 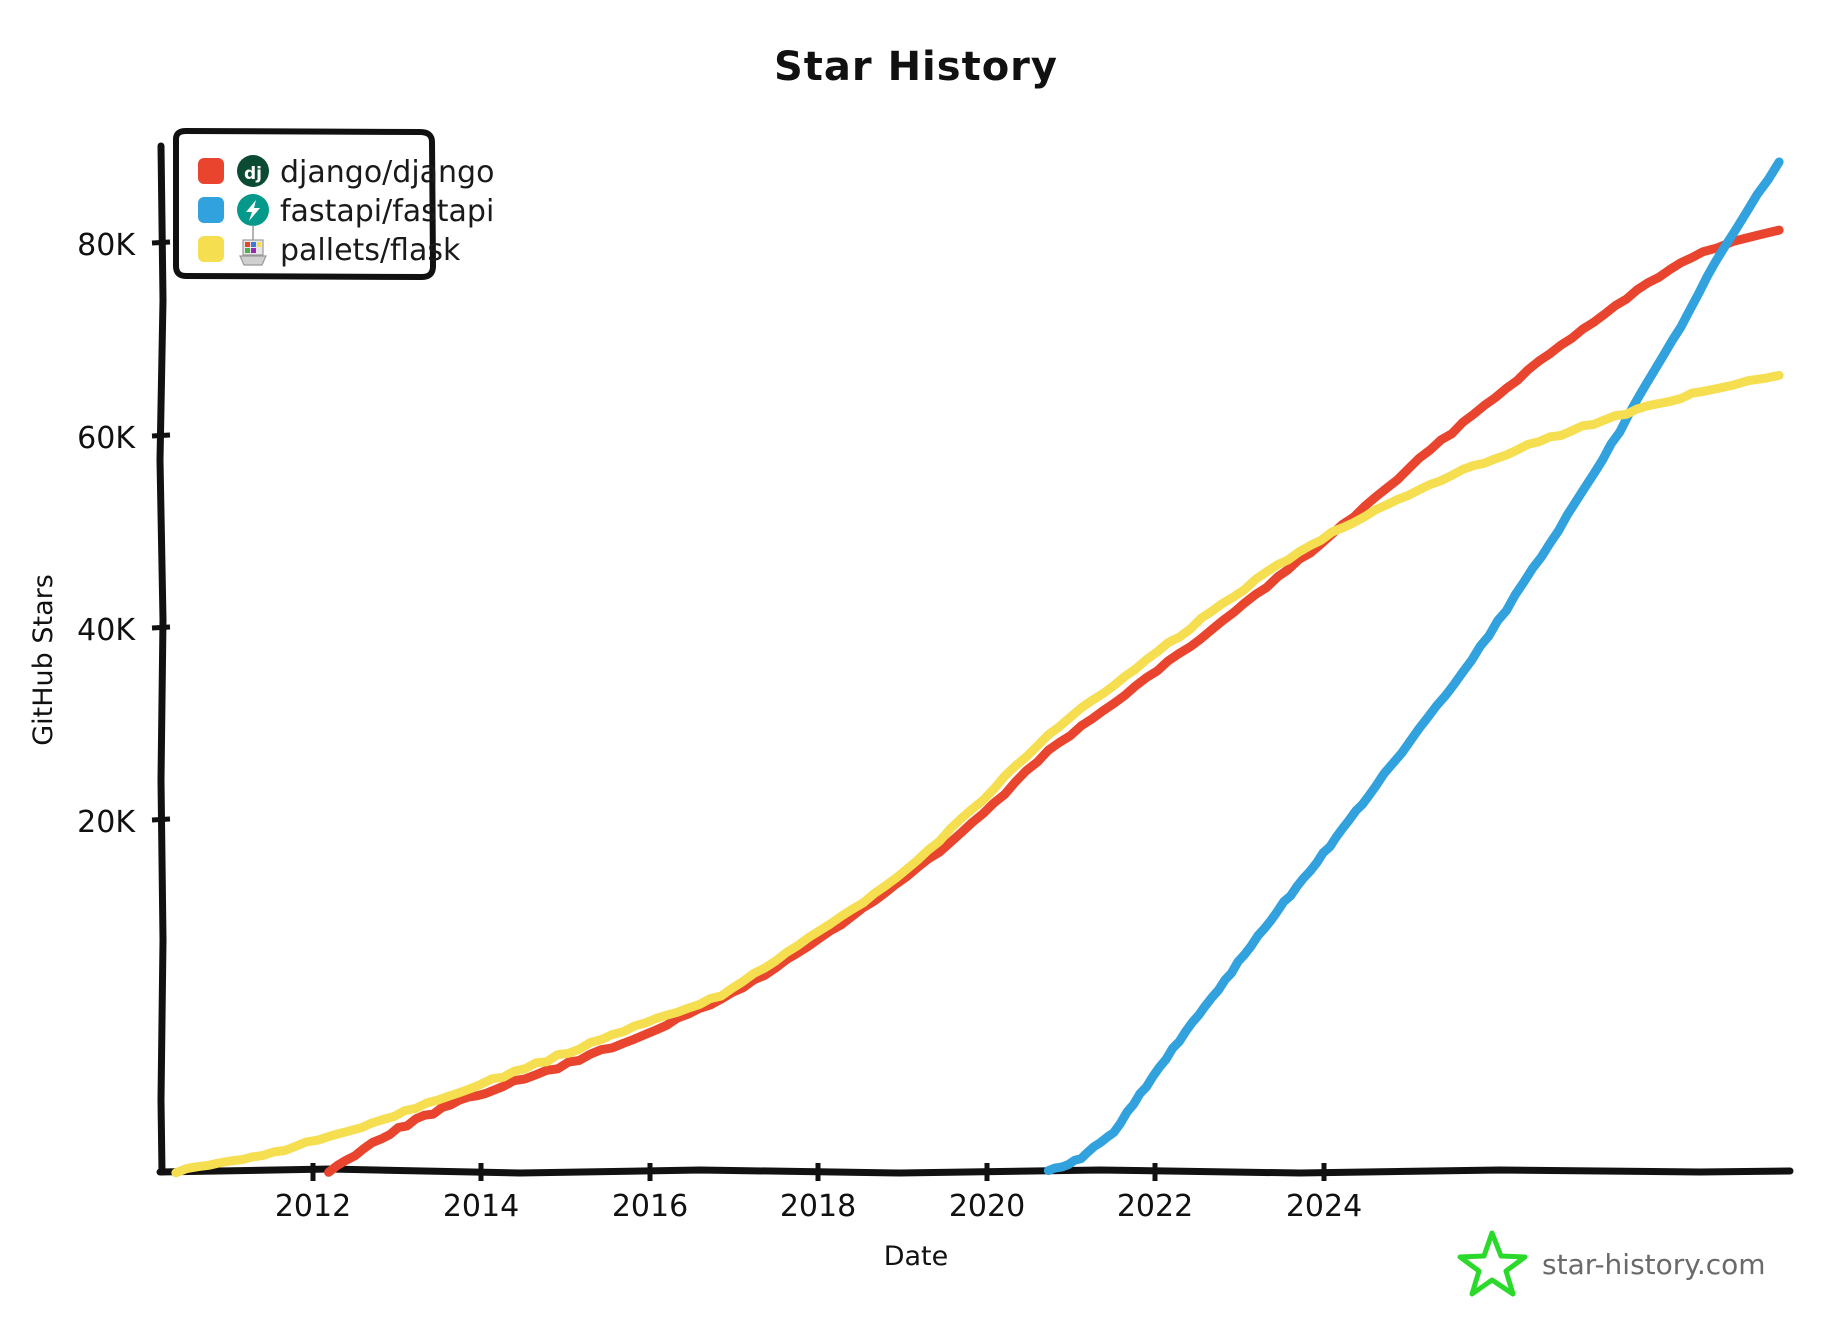 I want to click on x-axis-tick-labels: 2012 2014 2016 2018 2020 2022 2024, so click(x=818, y=1206).